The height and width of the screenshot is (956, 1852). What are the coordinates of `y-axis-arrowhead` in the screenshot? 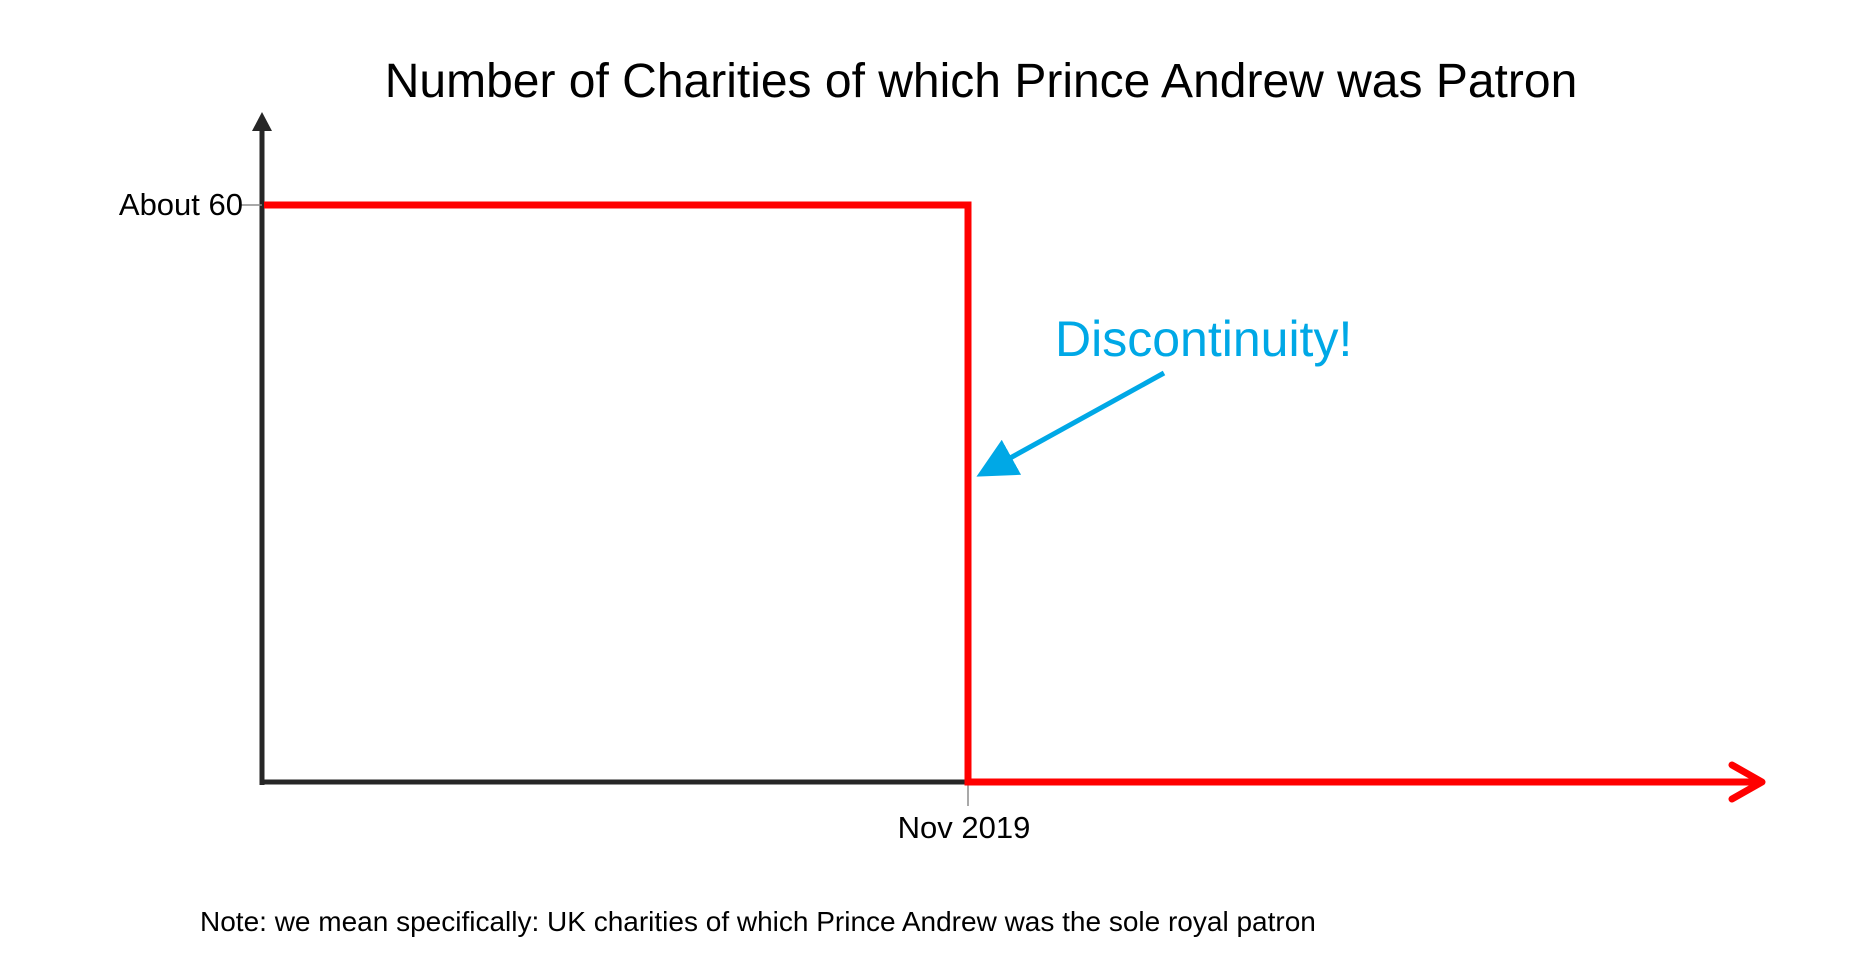 It's located at (262, 121).